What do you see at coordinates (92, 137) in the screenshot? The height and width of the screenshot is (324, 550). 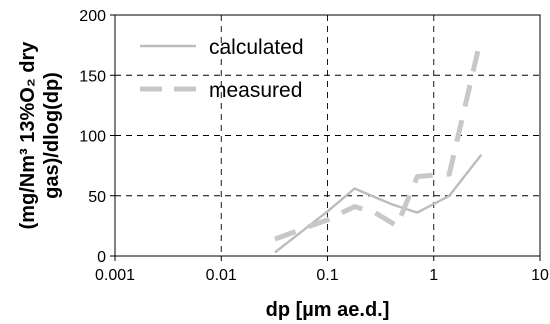 I see `y-tick-label: 100` at bounding box center [92, 137].